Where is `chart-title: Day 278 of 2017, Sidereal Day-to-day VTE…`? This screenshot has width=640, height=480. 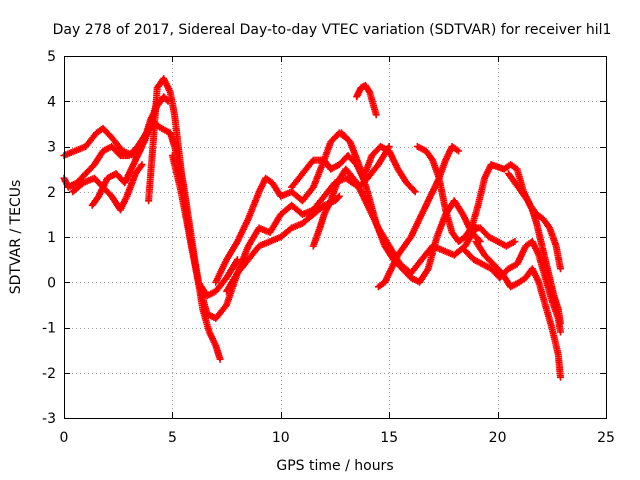 chart-title: Day 278 of 2017, Sidereal Day-to-day VTE… is located at coordinates (332, 30).